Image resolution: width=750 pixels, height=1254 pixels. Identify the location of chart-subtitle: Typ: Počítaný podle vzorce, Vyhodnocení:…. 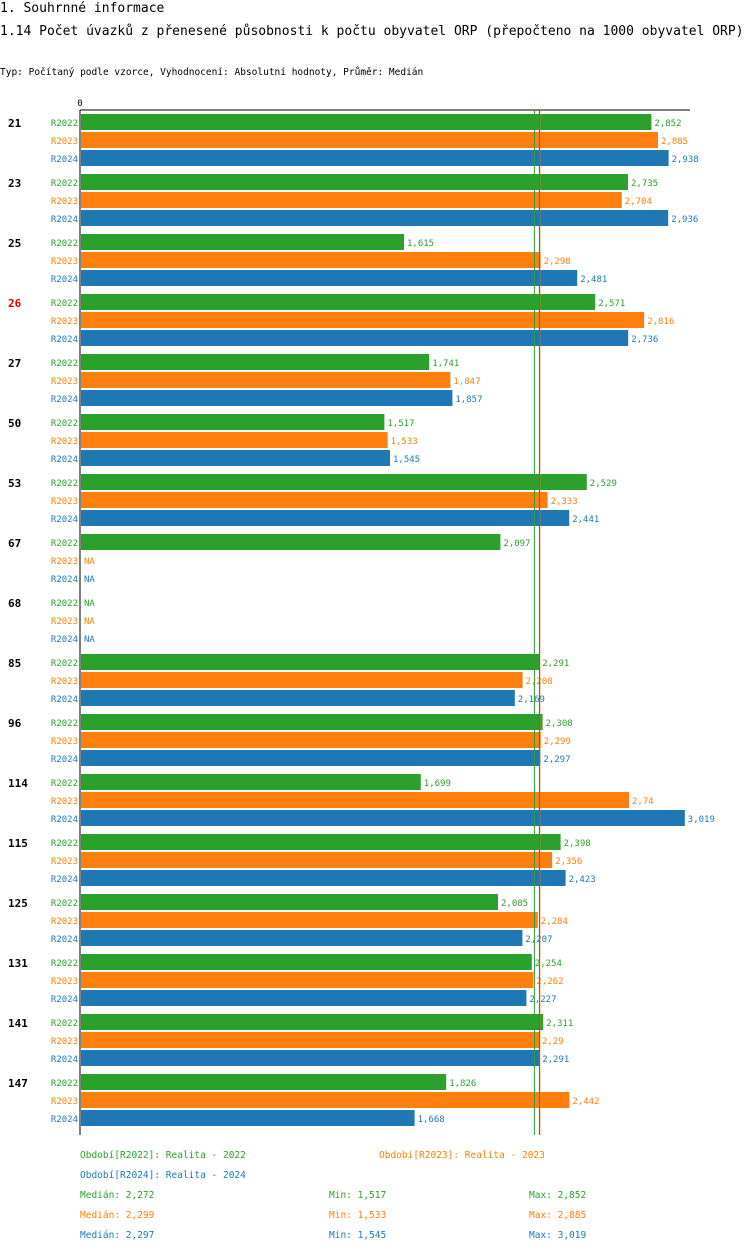
(212, 72).